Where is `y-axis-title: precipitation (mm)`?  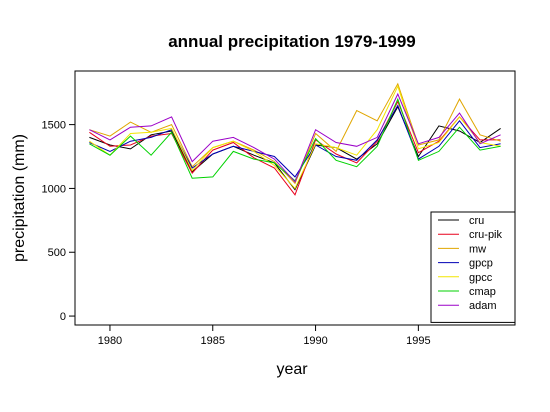
y-axis-title: precipitation (mm) is located at coordinates (19, 198).